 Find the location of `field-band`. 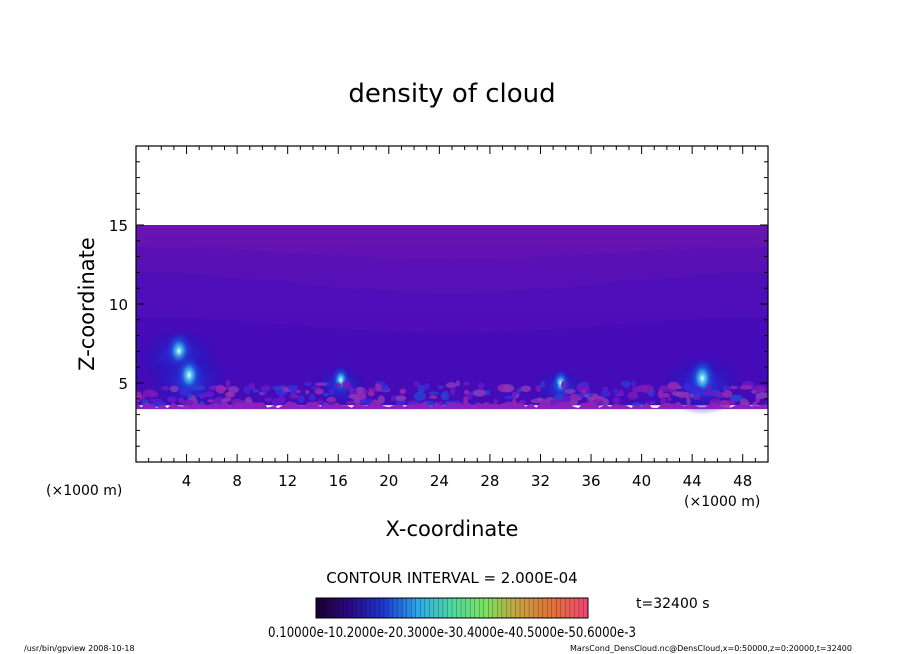

field-band is located at coordinates (452, 361).